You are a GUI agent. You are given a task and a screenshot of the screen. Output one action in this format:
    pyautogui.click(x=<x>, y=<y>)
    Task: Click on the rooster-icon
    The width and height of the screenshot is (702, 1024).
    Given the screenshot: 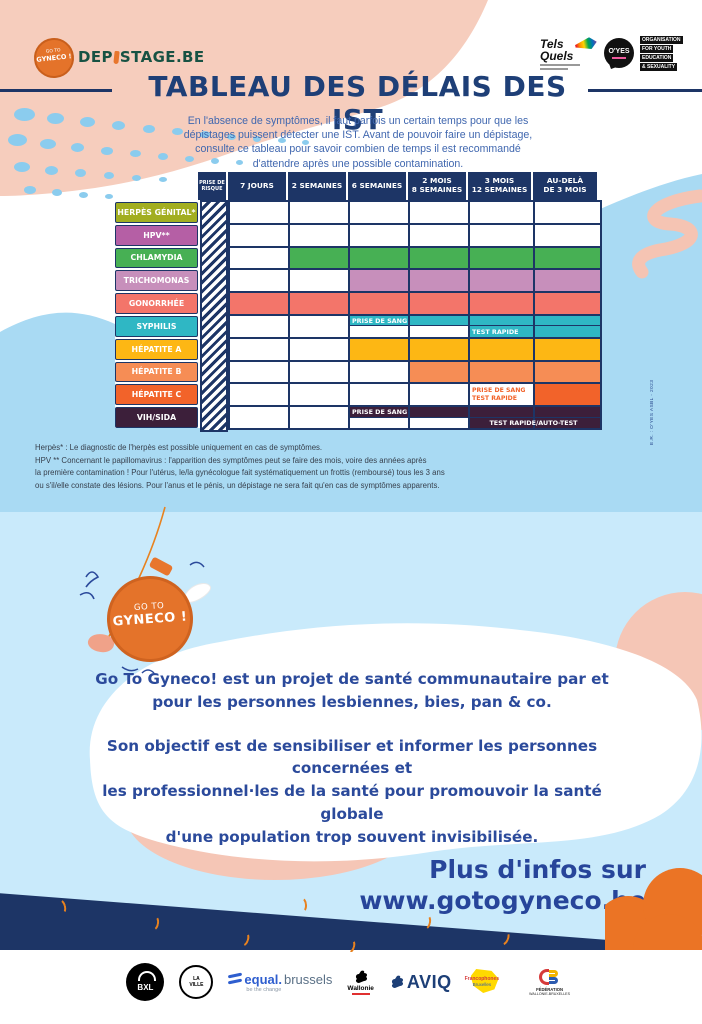 What is the action you would take?
    pyautogui.click(x=361, y=976)
    